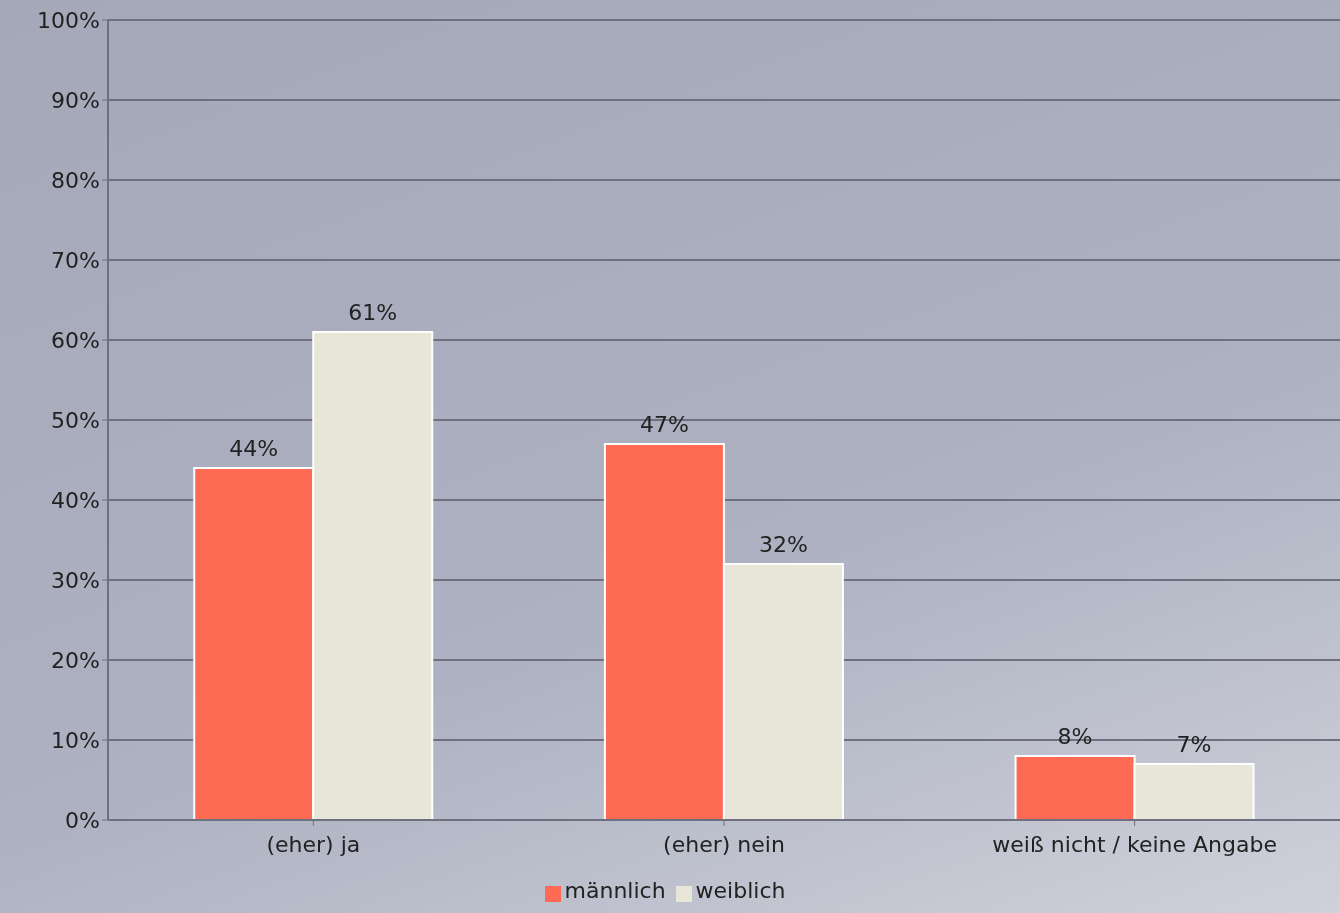  What do you see at coordinates (75, 180) in the screenshot?
I see `y-tick-label: 80%` at bounding box center [75, 180].